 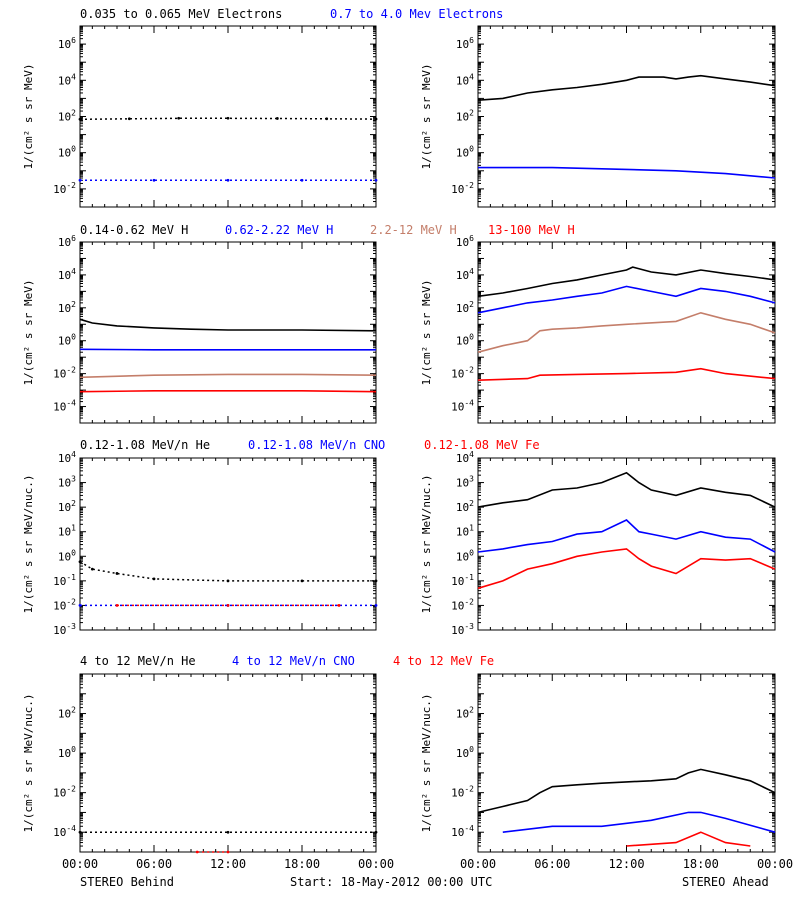 What do you see at coordinates (531, 230) in the screenshot?
I see `legend-proton-very-high: 13-100 MeV H` at bounding box center [531, 230].